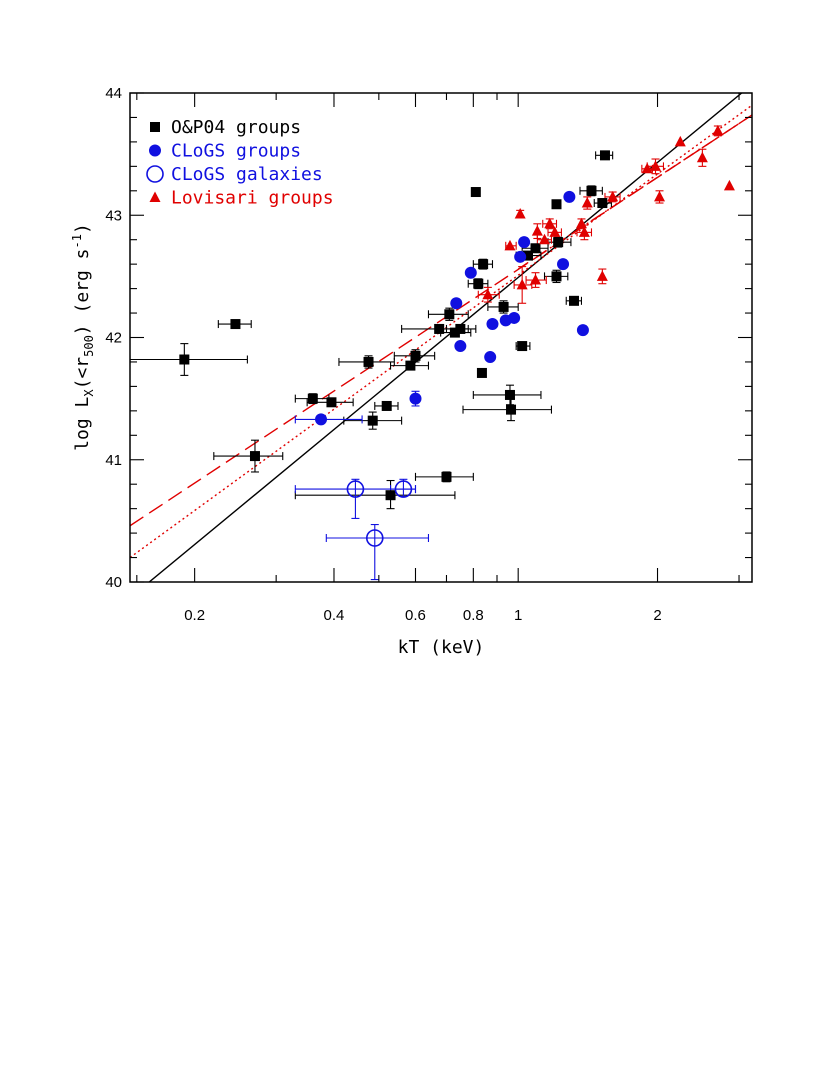 This screenshot has height=1075, width=830. Describe the element at coordinates (441, 647) in the screenshot. I see `x-axis-title: kT (keV)` at that location.